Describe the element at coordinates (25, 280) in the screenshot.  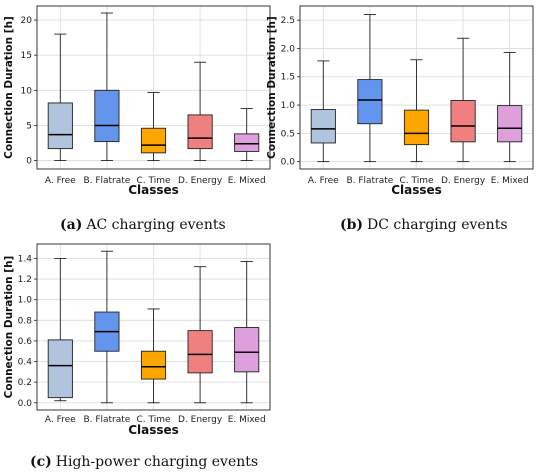
I see `y-tick-label: 1.2` at that location.